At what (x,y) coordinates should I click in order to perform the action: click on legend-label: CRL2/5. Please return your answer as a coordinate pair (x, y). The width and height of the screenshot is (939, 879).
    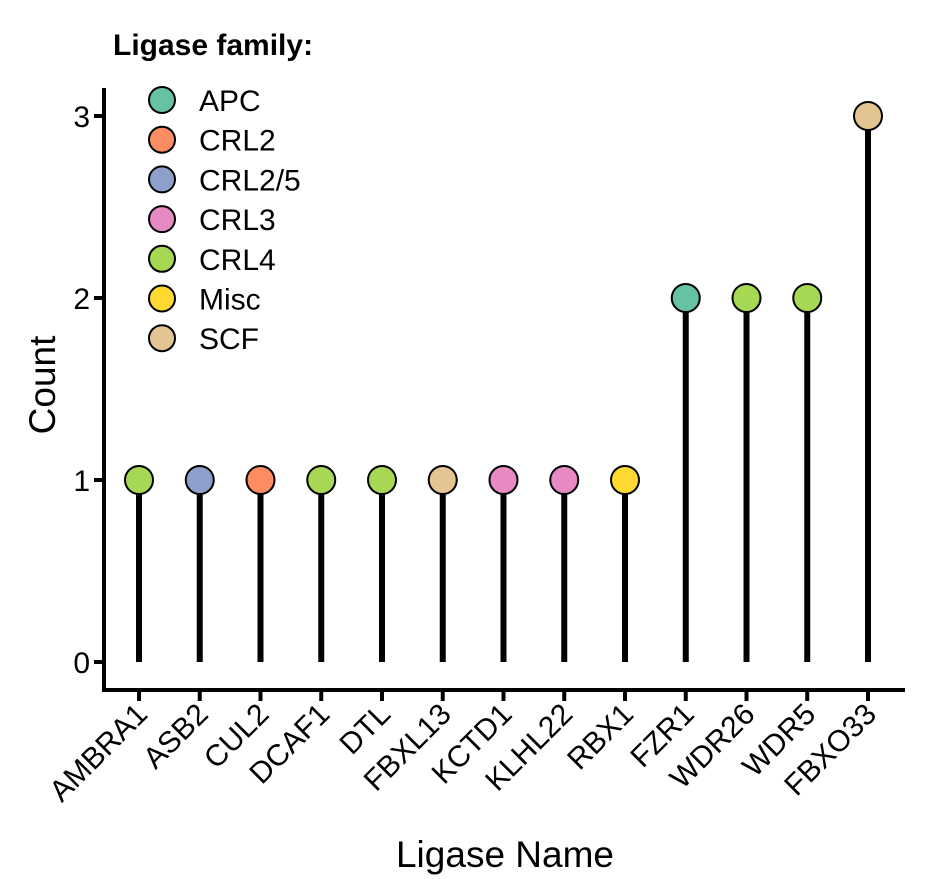
    Looking at the image, I should click on (250, 180).